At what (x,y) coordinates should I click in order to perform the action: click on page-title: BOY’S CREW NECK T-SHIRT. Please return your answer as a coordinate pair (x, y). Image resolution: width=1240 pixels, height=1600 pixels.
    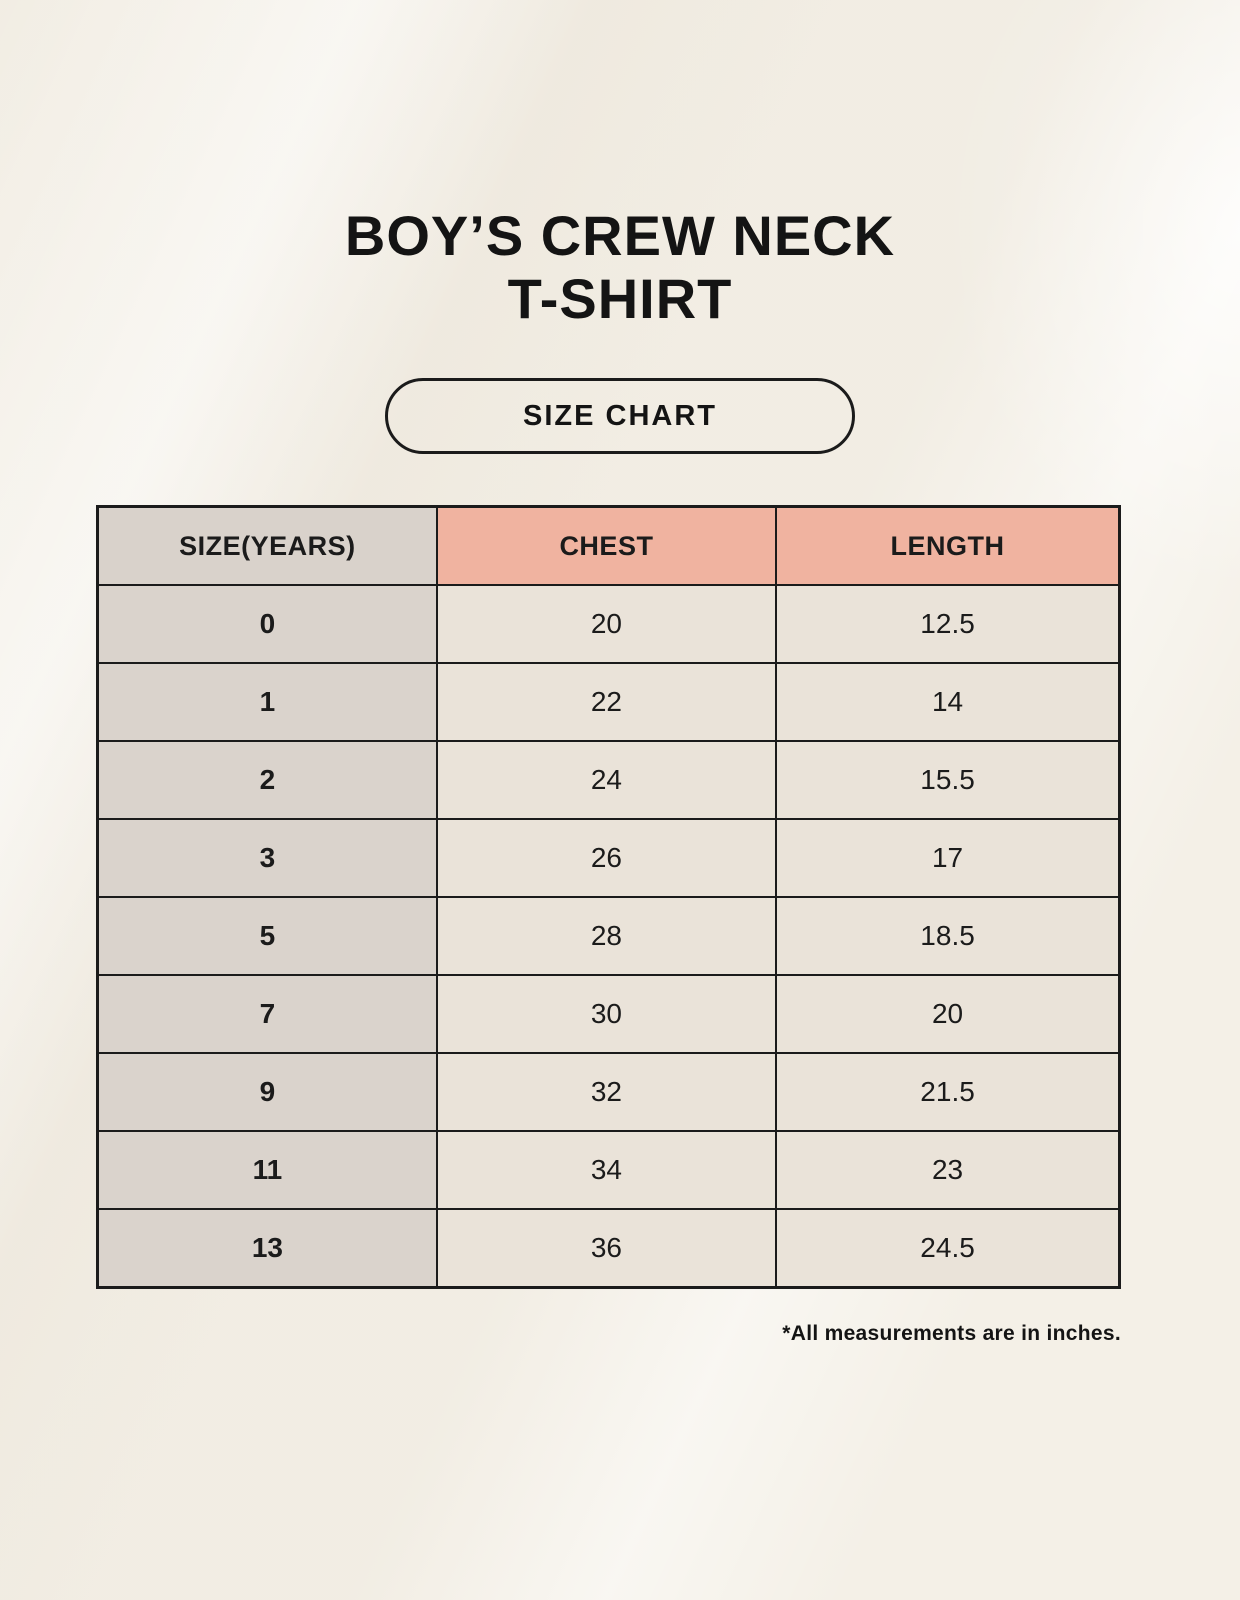
    Looking at the image, I should click on (620, 267).